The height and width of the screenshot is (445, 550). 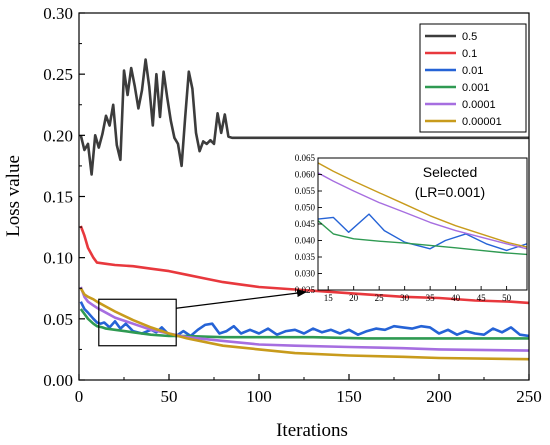 I want to click on inset-x-tick-label: 20, so click(x=354, y=298).